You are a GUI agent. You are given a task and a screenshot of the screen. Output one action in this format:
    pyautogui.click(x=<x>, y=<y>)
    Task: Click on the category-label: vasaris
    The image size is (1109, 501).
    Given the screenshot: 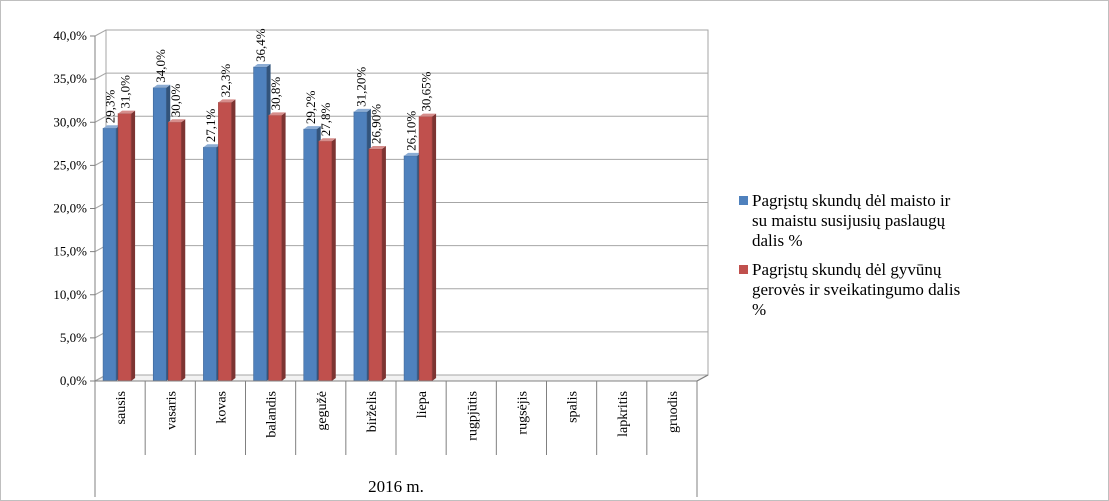 What is the action you would take?
    pyautogui.click(x=171, y=410)
    